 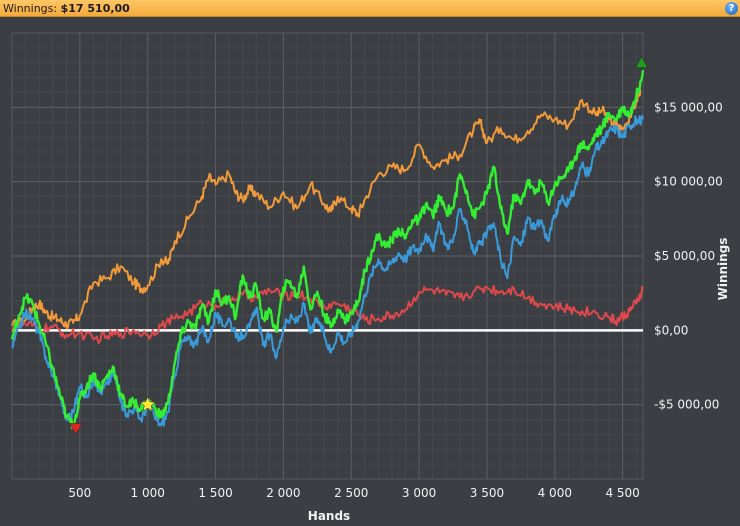 I want to click on x-tick-label: 3 500, so click(x=487, y=493).